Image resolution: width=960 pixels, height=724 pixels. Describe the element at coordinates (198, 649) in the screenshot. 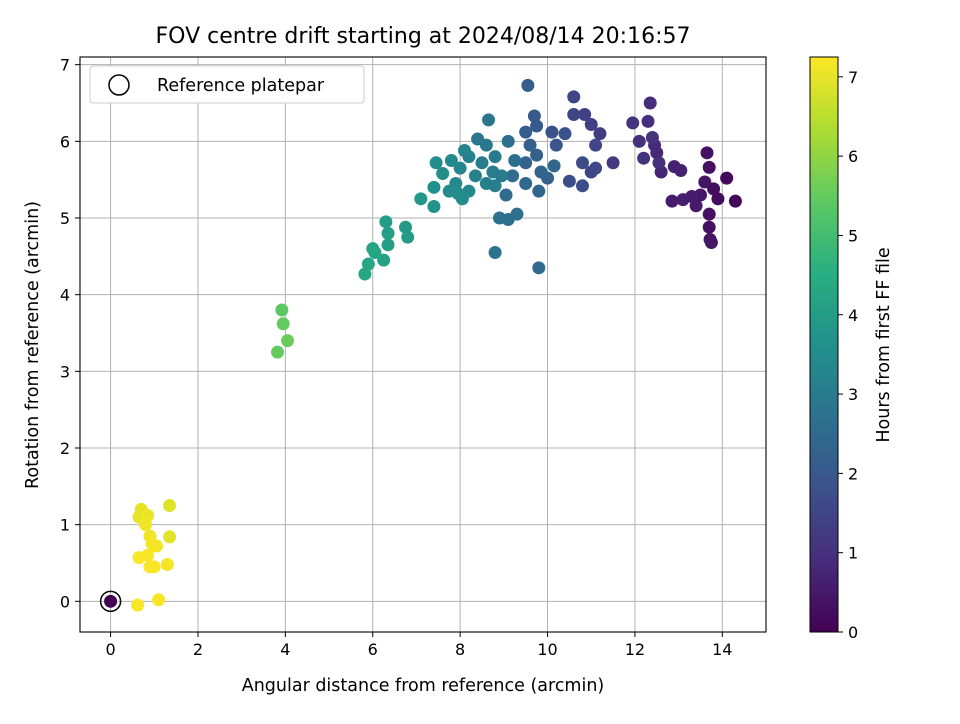

I see `x-tick-label: 2` at that location.